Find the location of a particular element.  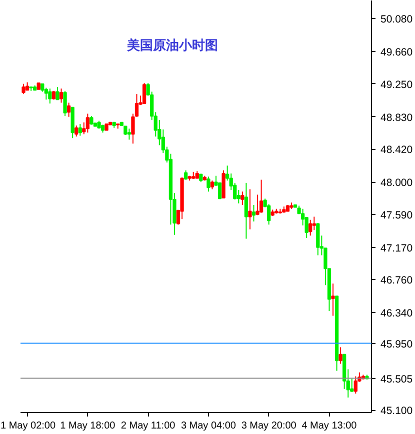

y-tick-label: 46.340 is located at coordinates (396, 314).